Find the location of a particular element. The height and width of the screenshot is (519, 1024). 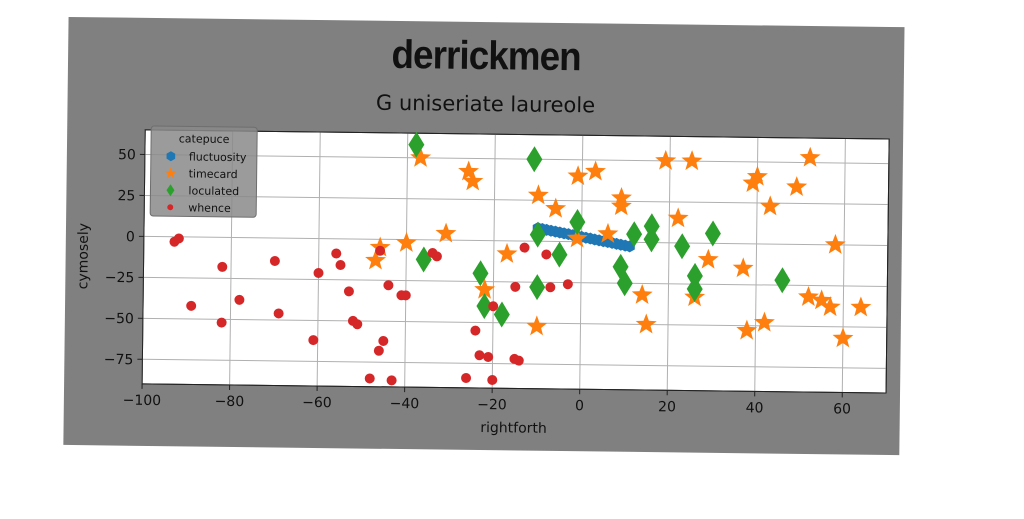

y-axis-label: cymosely is located at coordinates (83, 256).